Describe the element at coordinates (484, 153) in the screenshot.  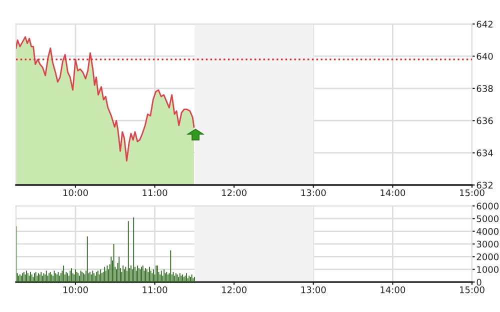
I see `y-tick-label: 634` at that location.